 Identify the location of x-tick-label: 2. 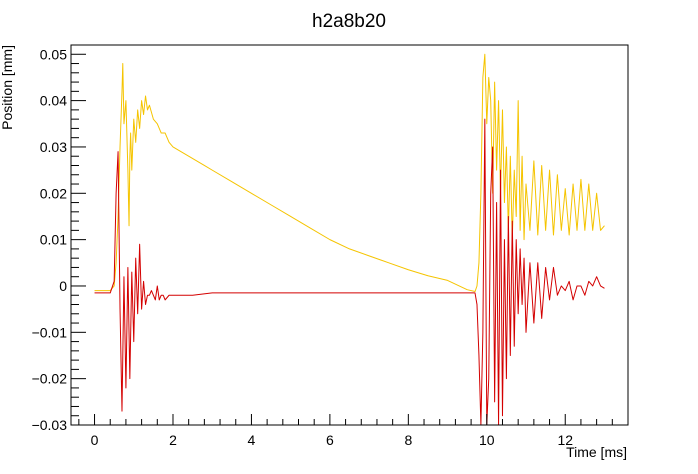
(173, 440).